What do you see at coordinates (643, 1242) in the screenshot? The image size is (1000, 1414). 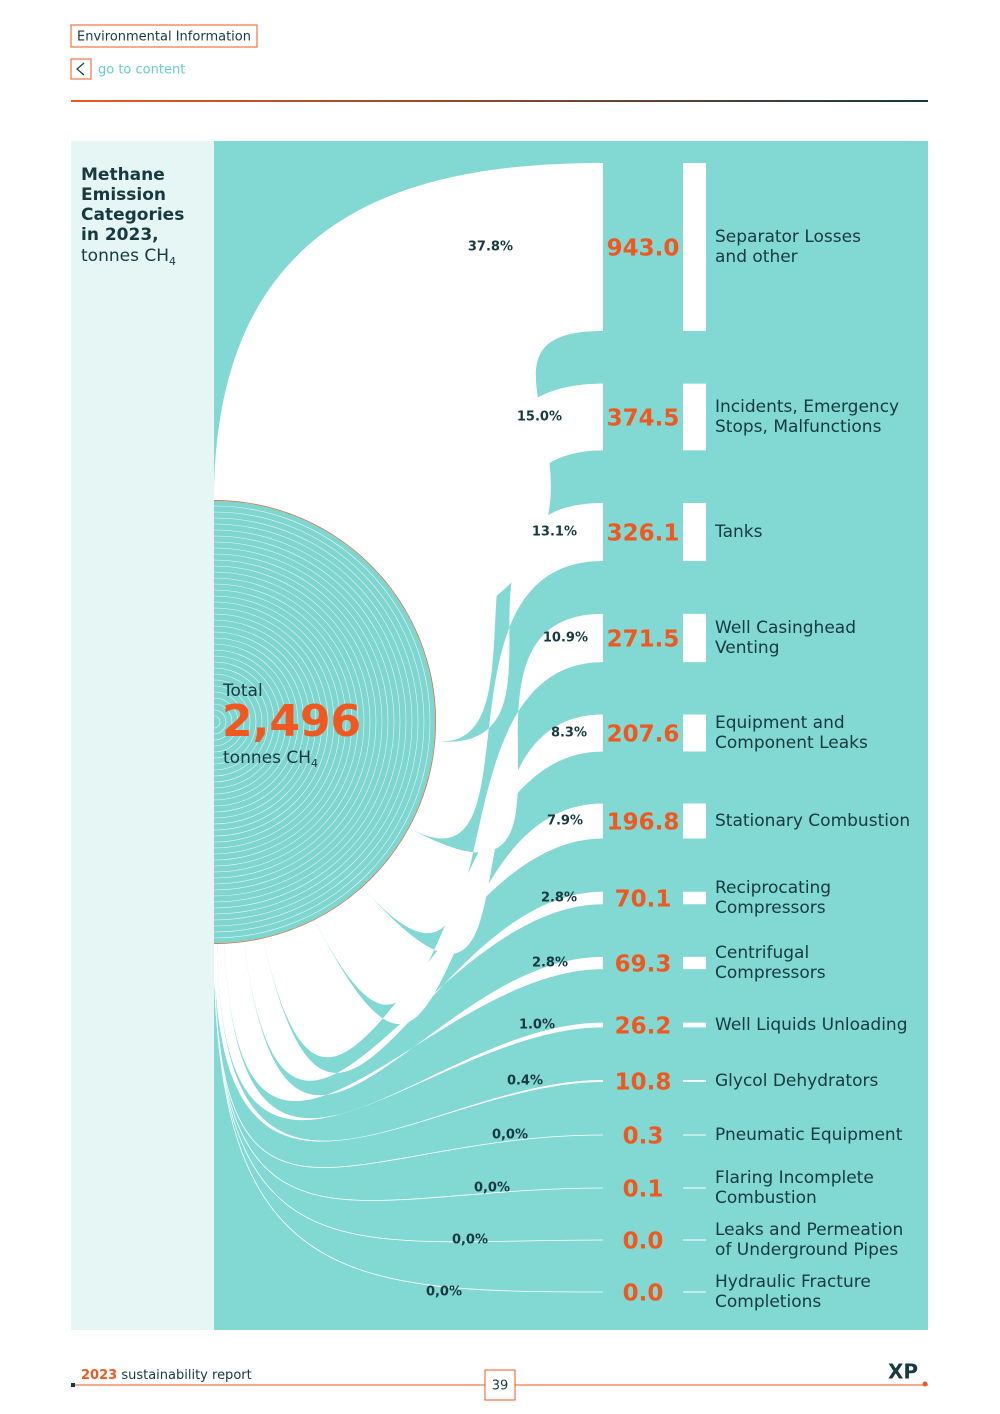 I see `value-label: 0.0` at bounding box center [643, 1242].